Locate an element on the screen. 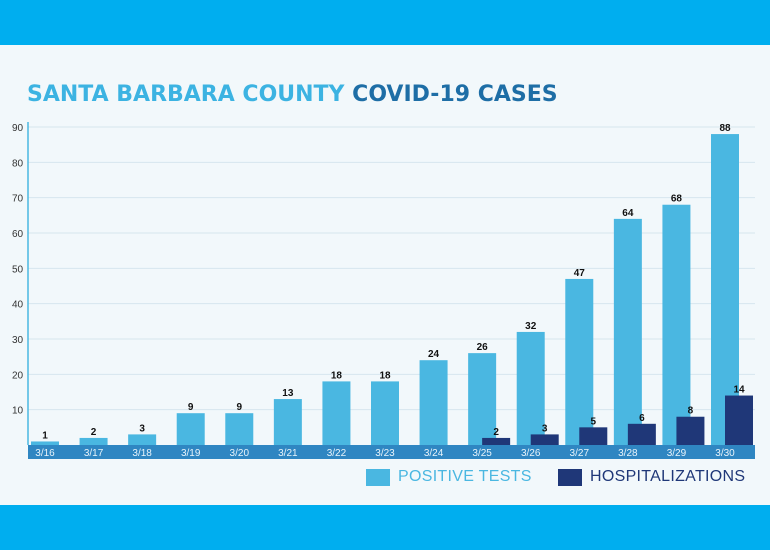 This screenshot has height=550, width=770. data-label-positive: 32 is located at coordinates (531, 326).